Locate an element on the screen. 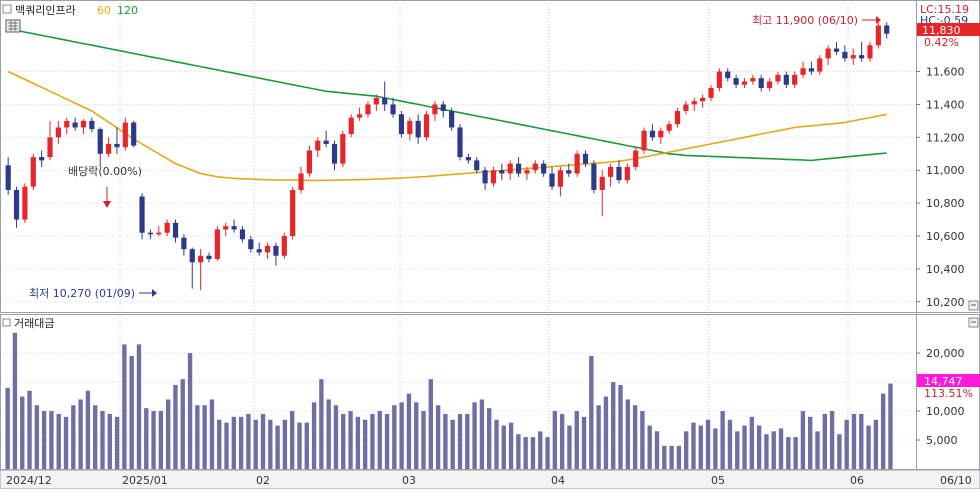  x-tick-label: 06 is located at coordinates (857, 480).